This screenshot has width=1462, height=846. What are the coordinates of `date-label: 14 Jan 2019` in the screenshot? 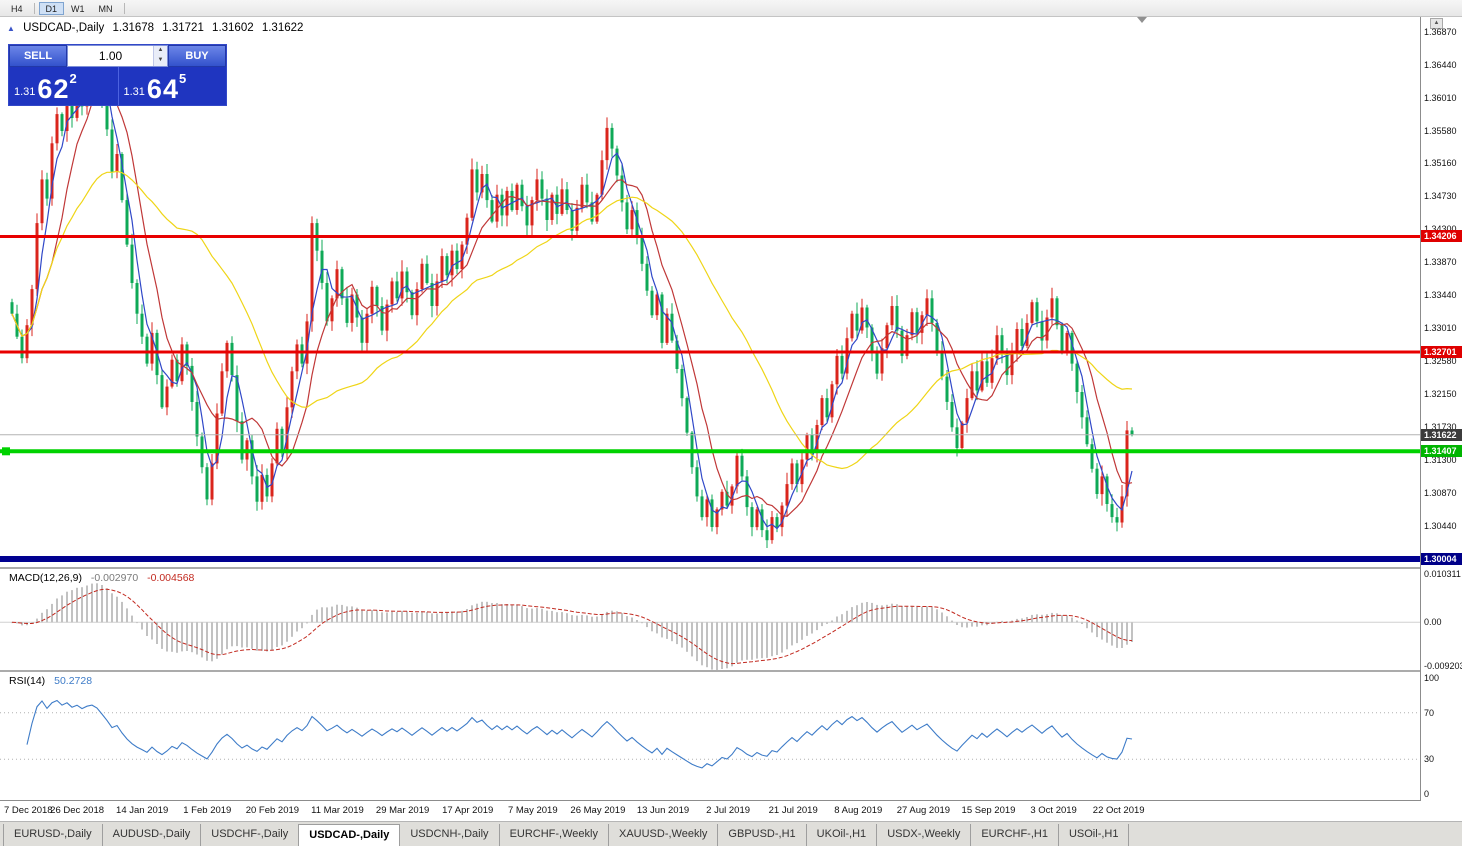 It's located at (142, 810).